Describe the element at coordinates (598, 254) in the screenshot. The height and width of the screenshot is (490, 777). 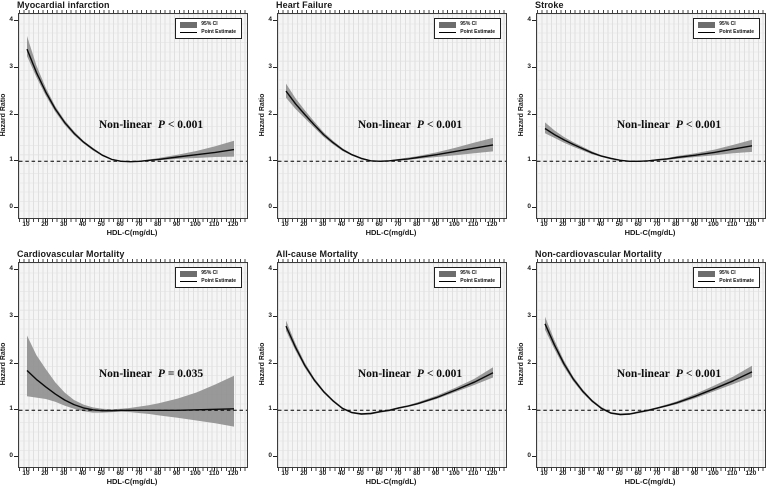
I see `panel-title: Non-cardiovascular Mortality` at that location.